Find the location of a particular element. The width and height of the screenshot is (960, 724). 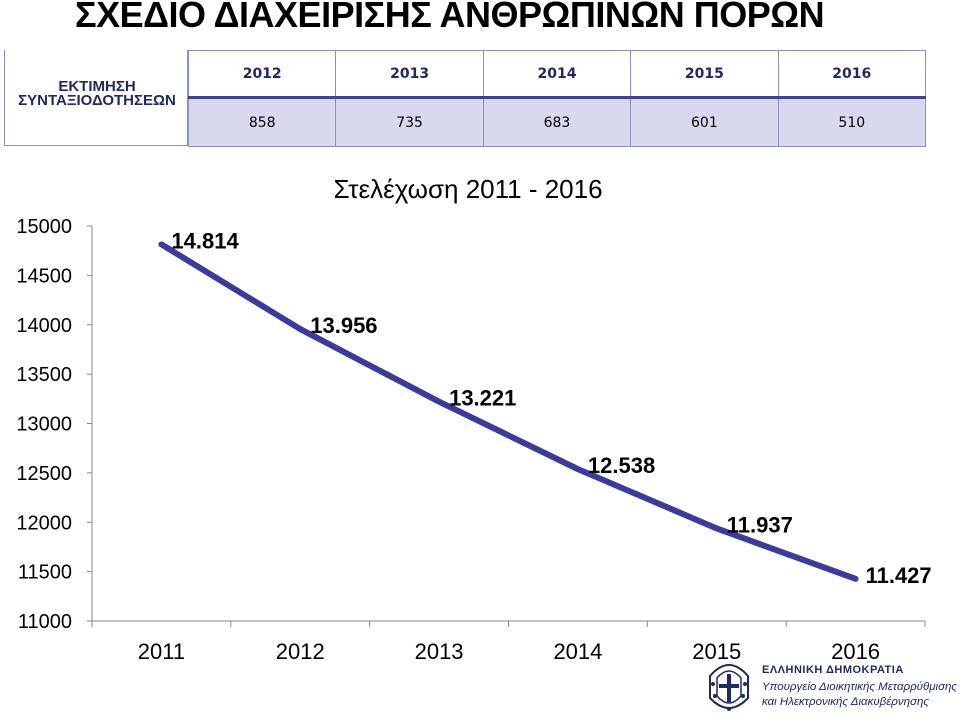

data-label: 14.814 is located at coordinates (205, 240).